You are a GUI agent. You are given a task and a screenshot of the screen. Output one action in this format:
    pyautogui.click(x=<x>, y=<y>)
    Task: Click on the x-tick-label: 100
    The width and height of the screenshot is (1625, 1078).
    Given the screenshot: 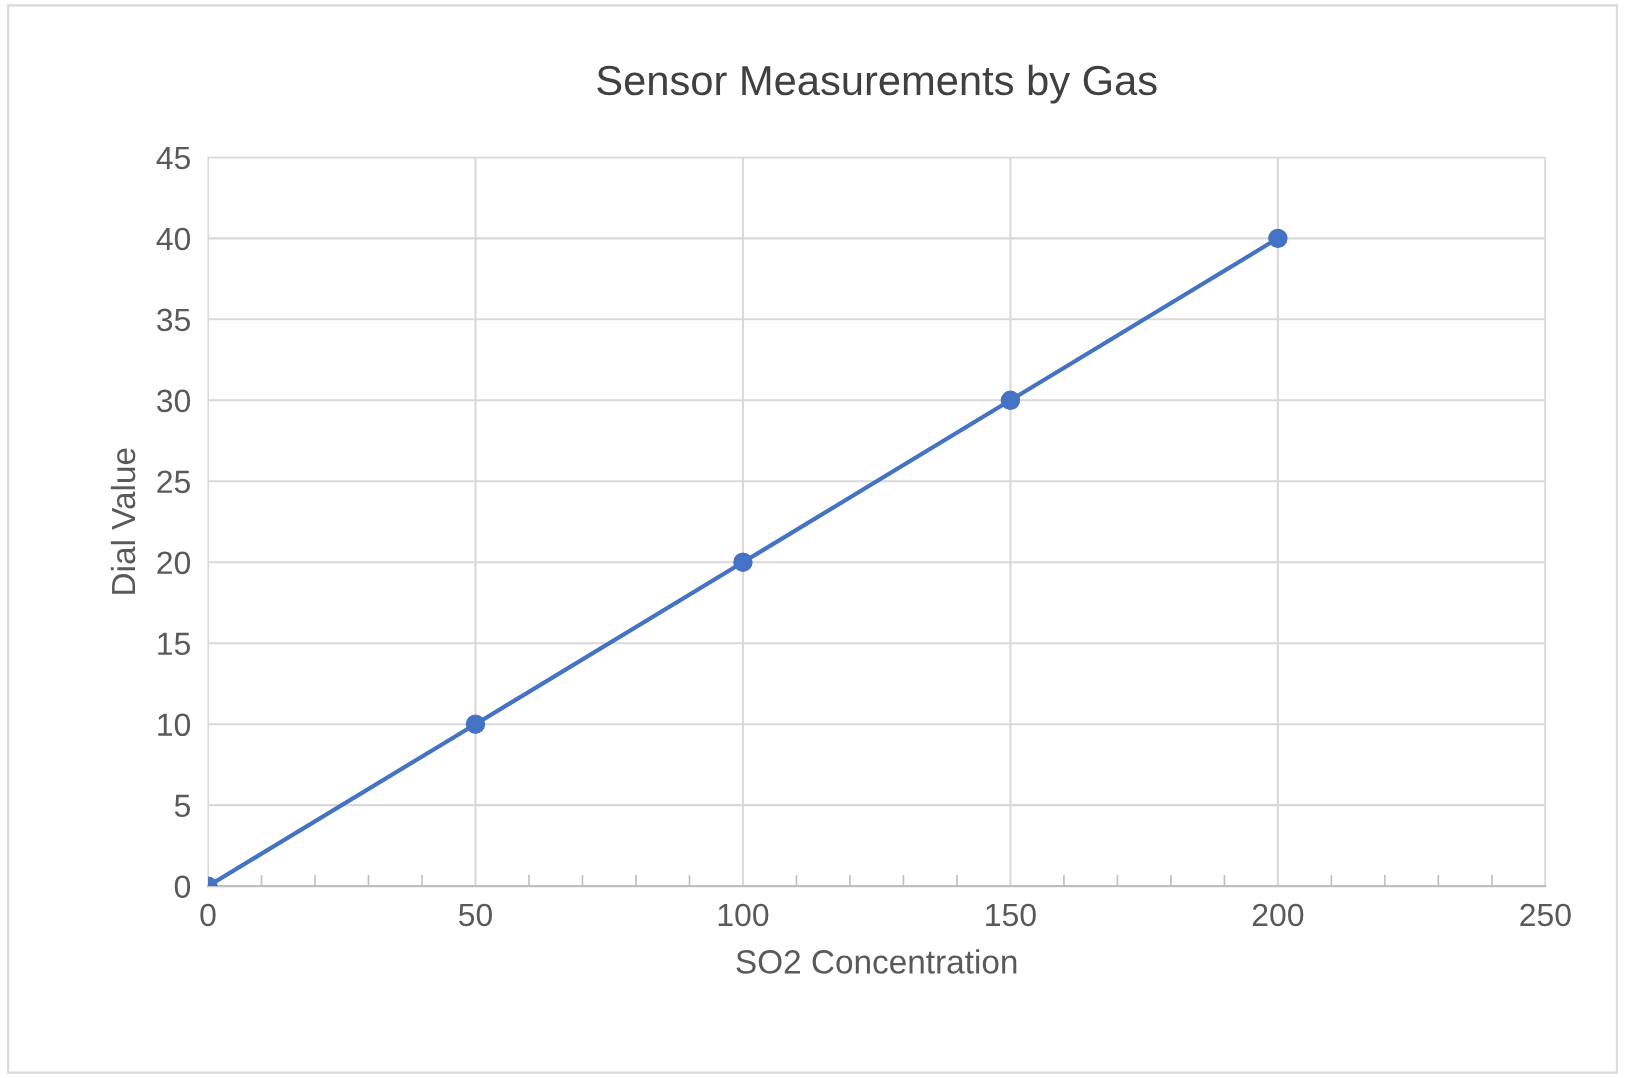 What is the action you would take?
    pyautogui.click(x=743, y=915)
    